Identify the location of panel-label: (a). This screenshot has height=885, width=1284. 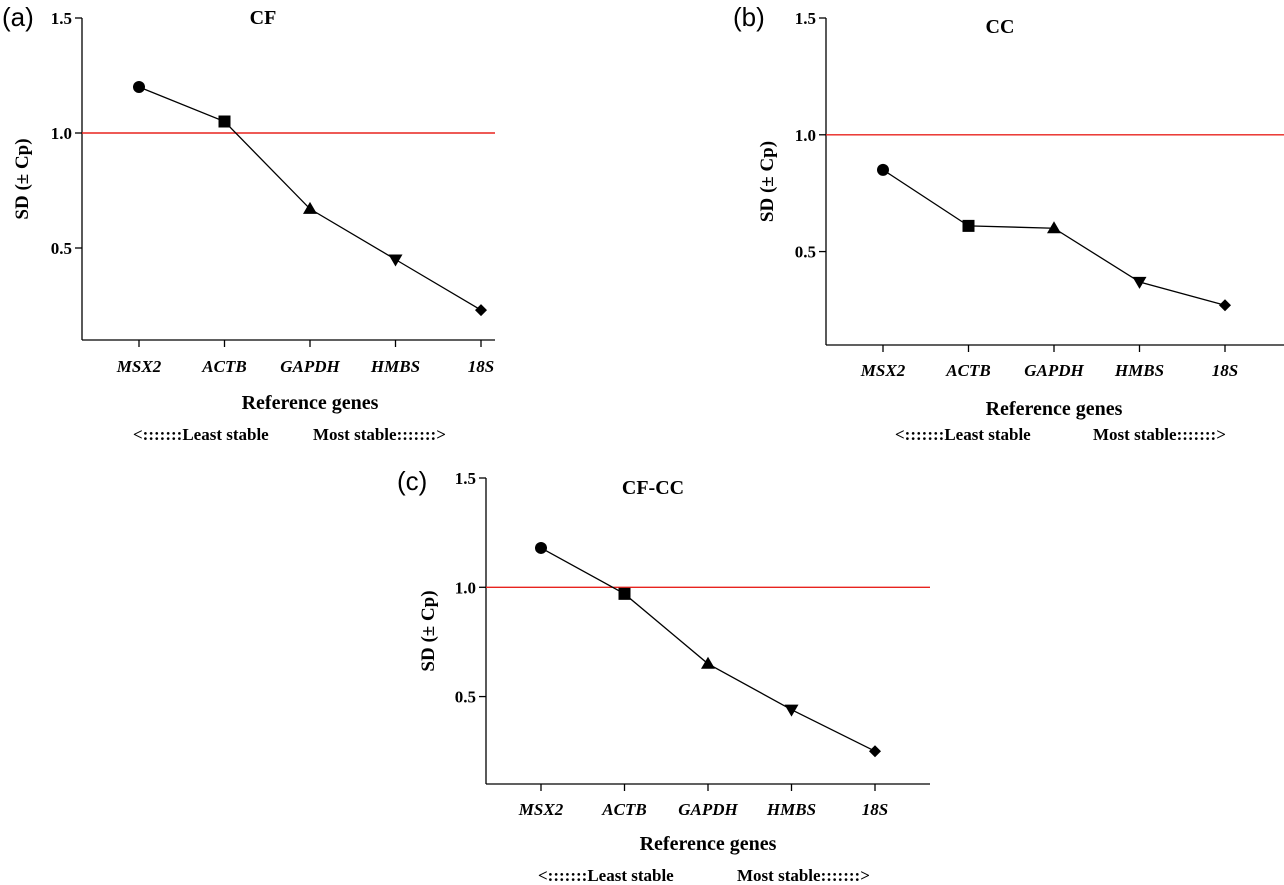
(18, 17).